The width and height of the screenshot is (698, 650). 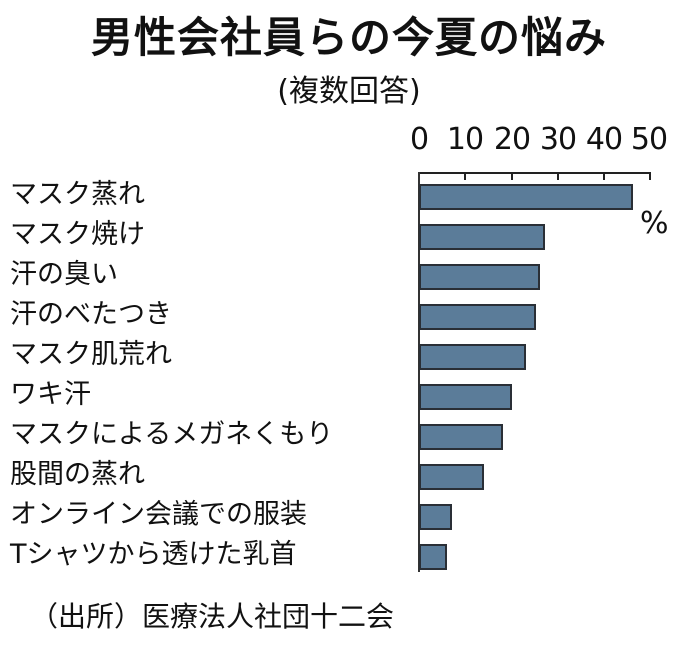 I want to click on bar-row: Tシャツから透けた乳首, so click(x=349, y=558).